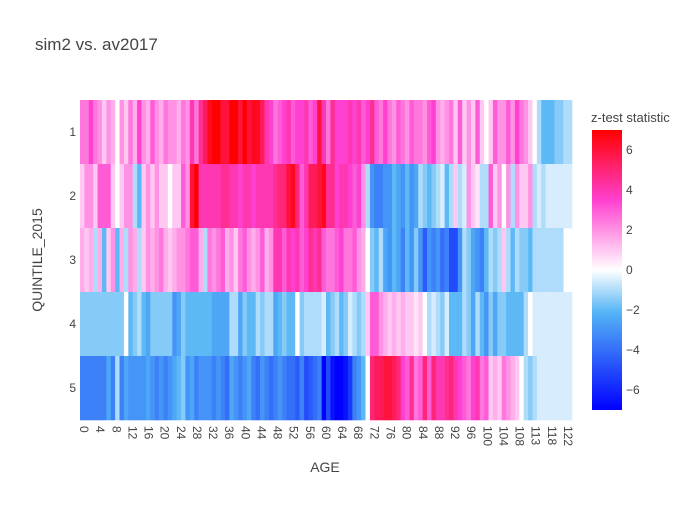 Image resolution: width=700 pixels, height=505 pixels. Describe the element at coordinates (72, 388) in the screenshot. I see `y-tick-label: 5` at that location.